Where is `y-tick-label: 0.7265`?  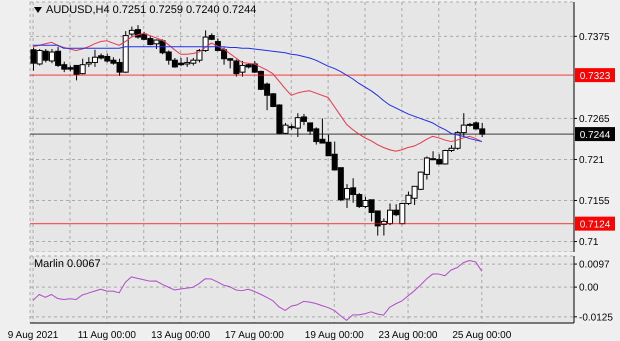 y-tick-label: 0.7265 is located at coordinates (594, 119).